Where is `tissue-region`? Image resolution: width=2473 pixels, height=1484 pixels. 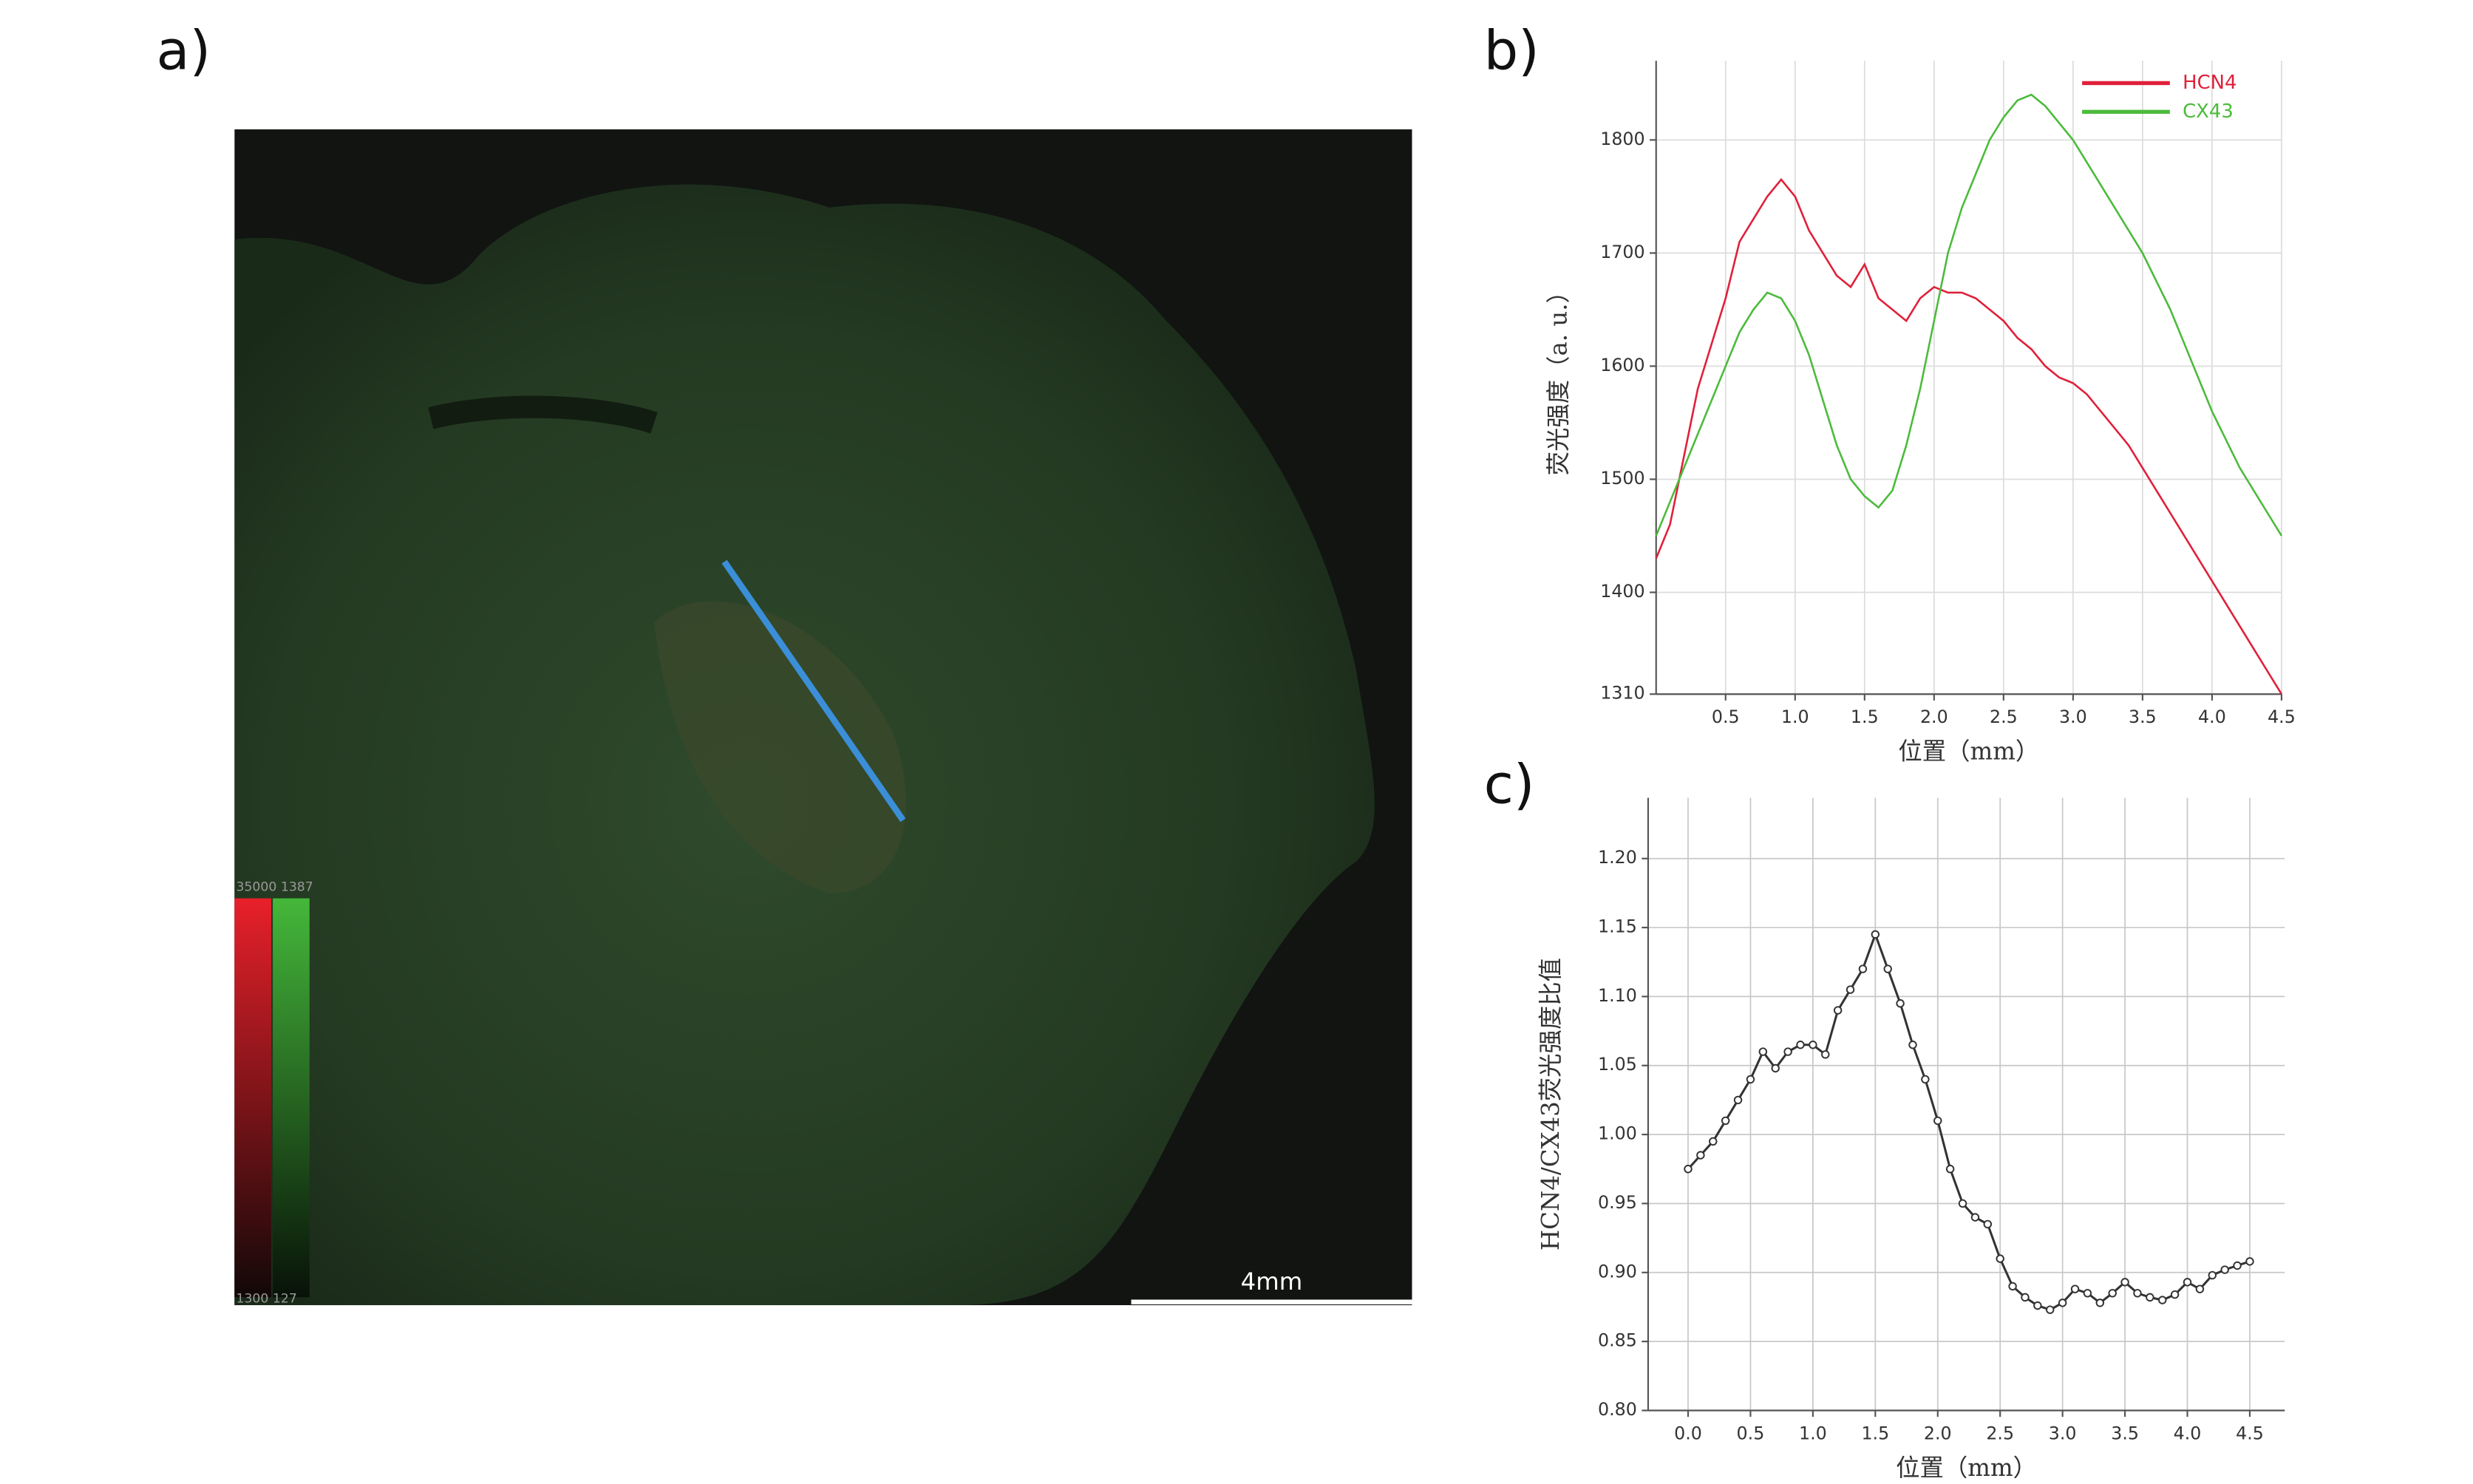 tissue-region is located at coordinates (780, 747).